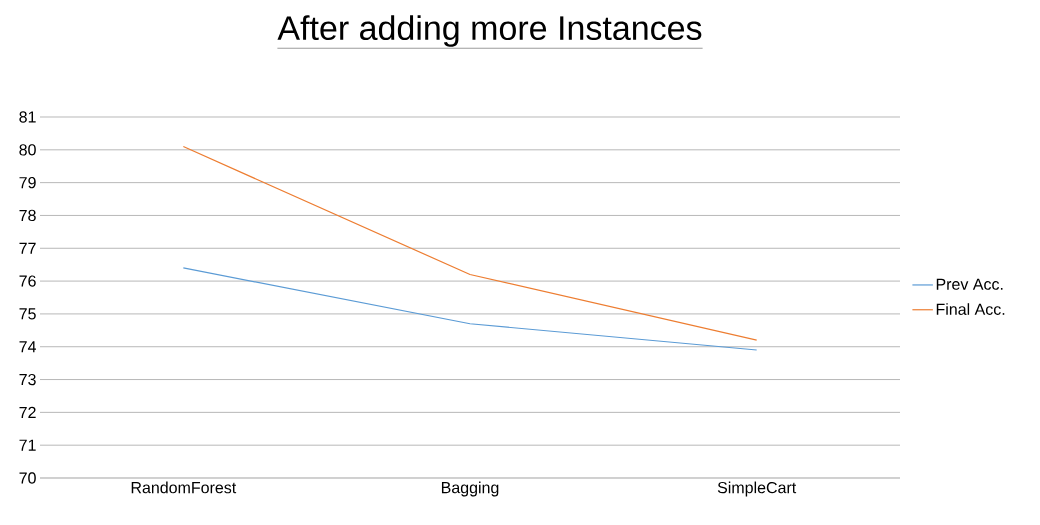 The height and width of the screenshot is (525, 1040). Describe the element at coordinates (27, 182) in the screenshot. I see `y-tick-label: 79` at that location.